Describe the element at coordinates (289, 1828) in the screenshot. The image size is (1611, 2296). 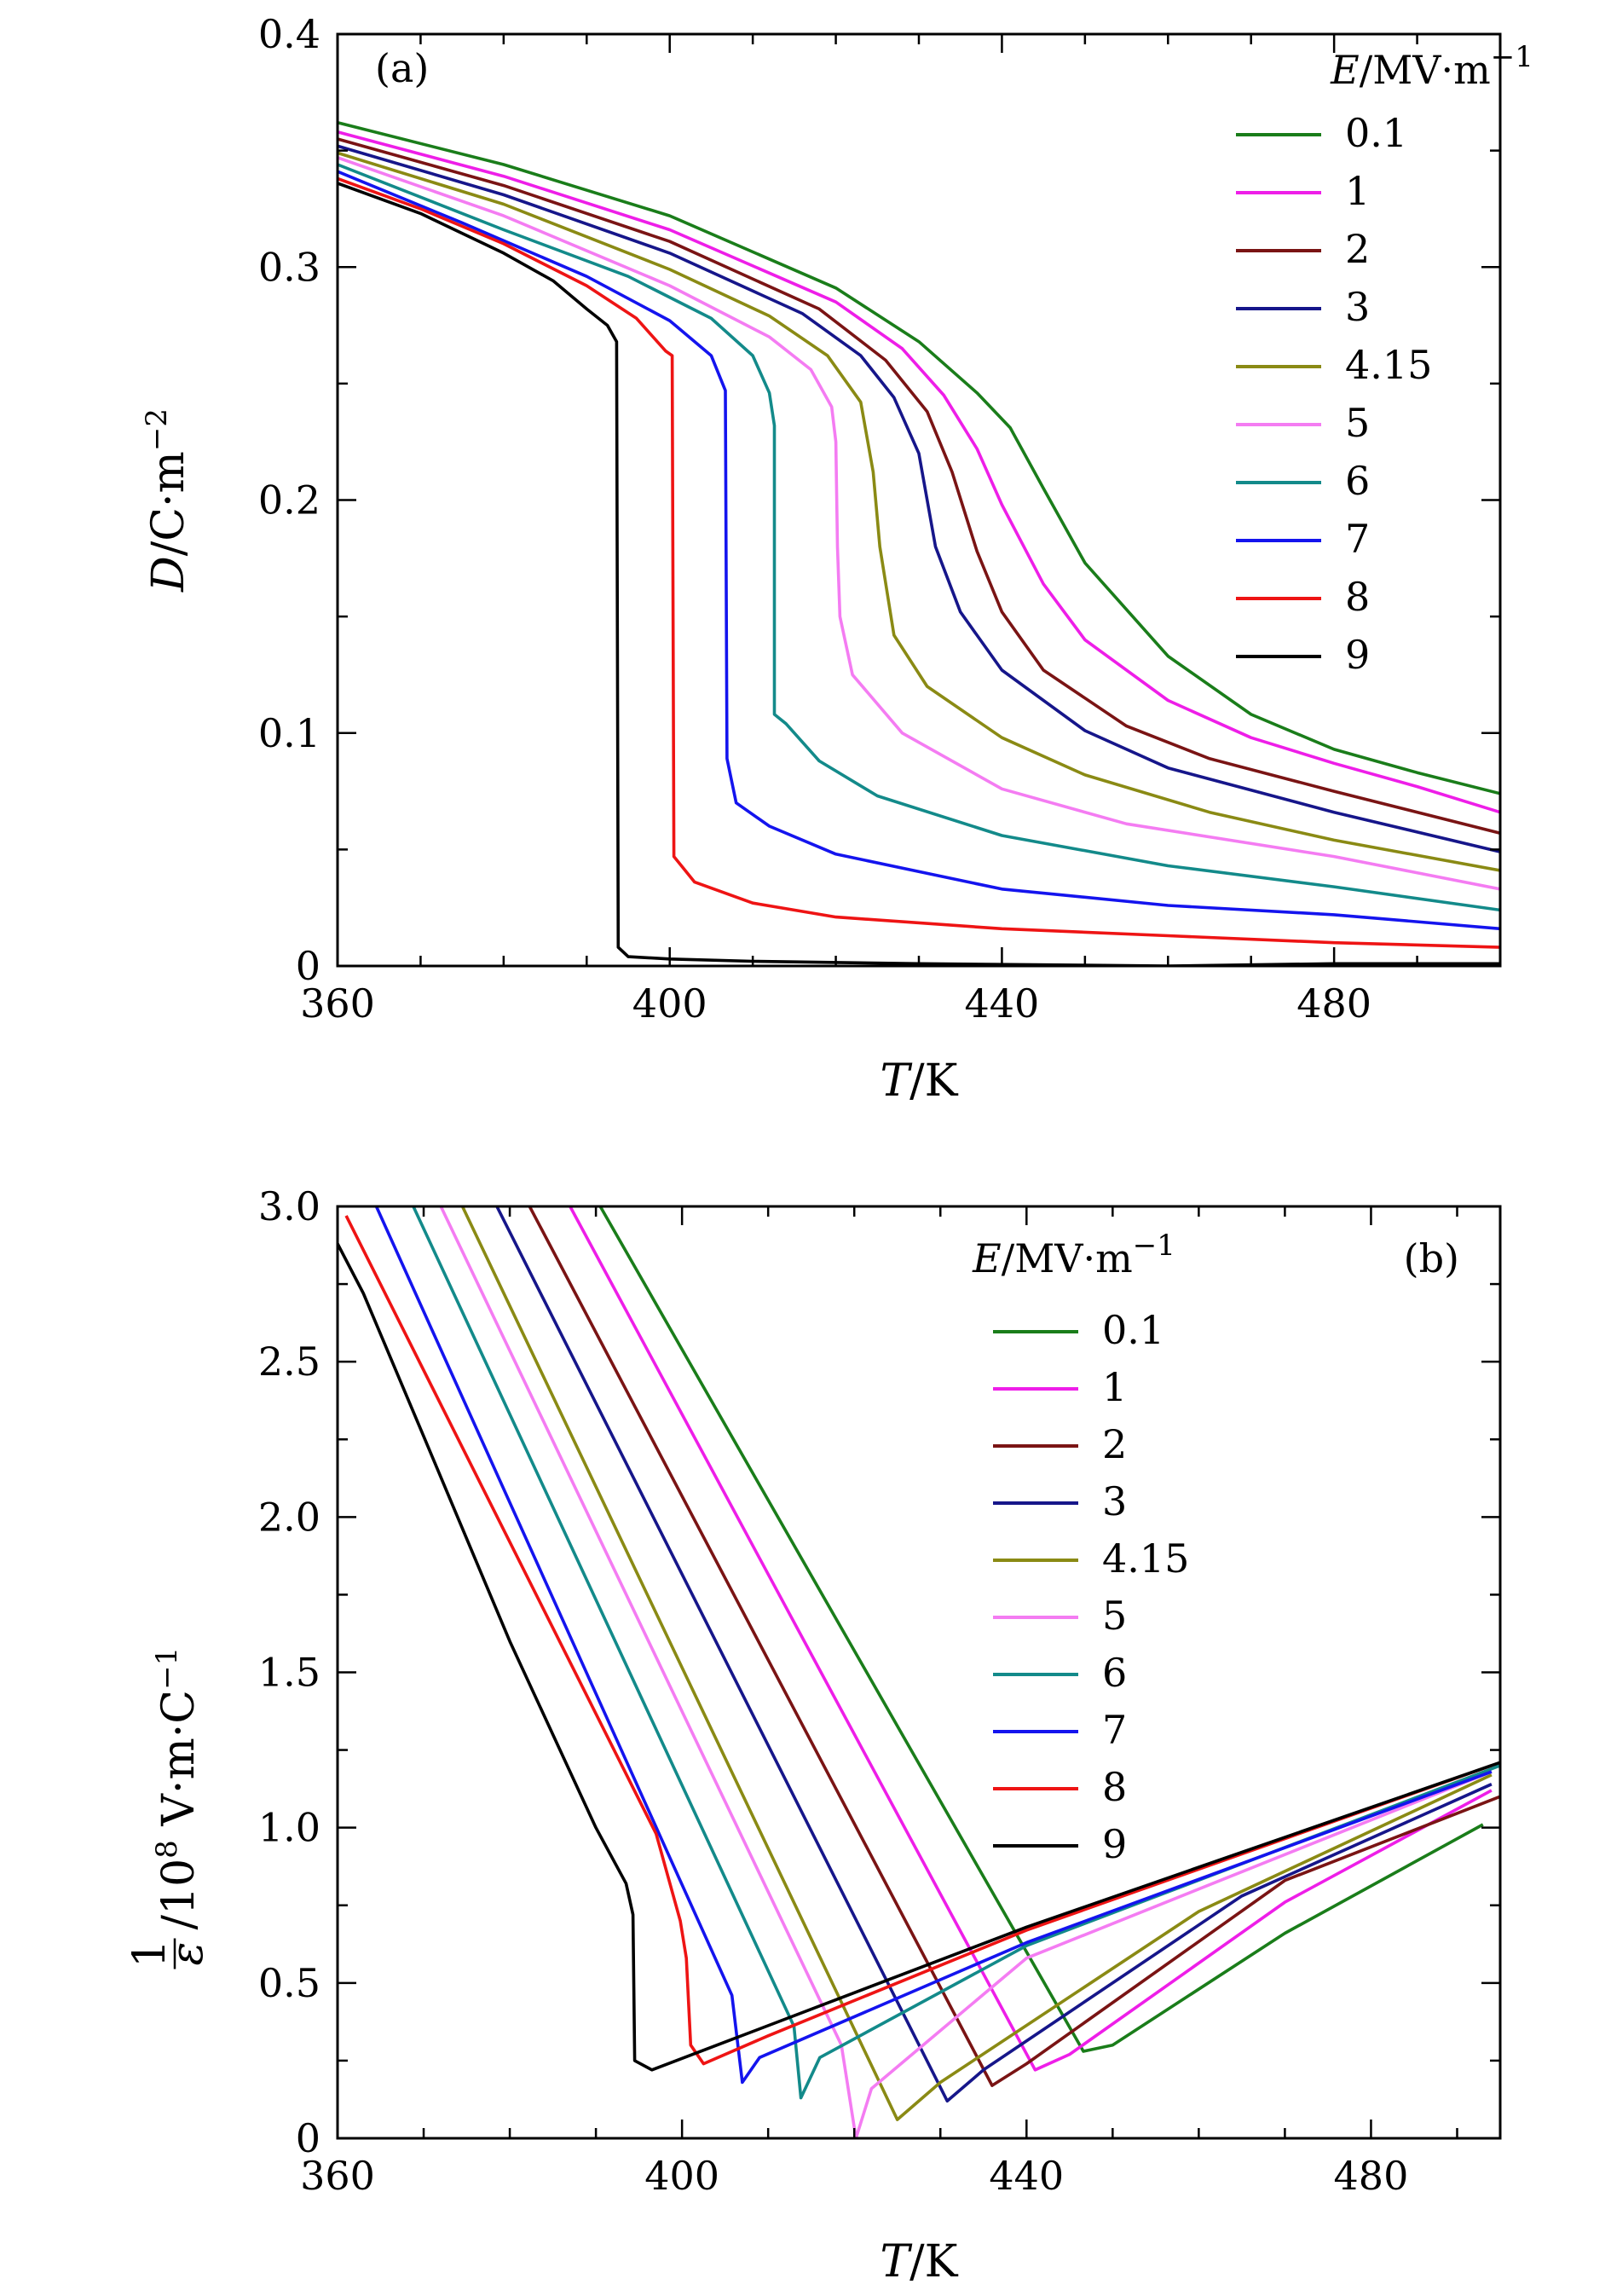
I see `y-tick-label: 1.0` at that location.